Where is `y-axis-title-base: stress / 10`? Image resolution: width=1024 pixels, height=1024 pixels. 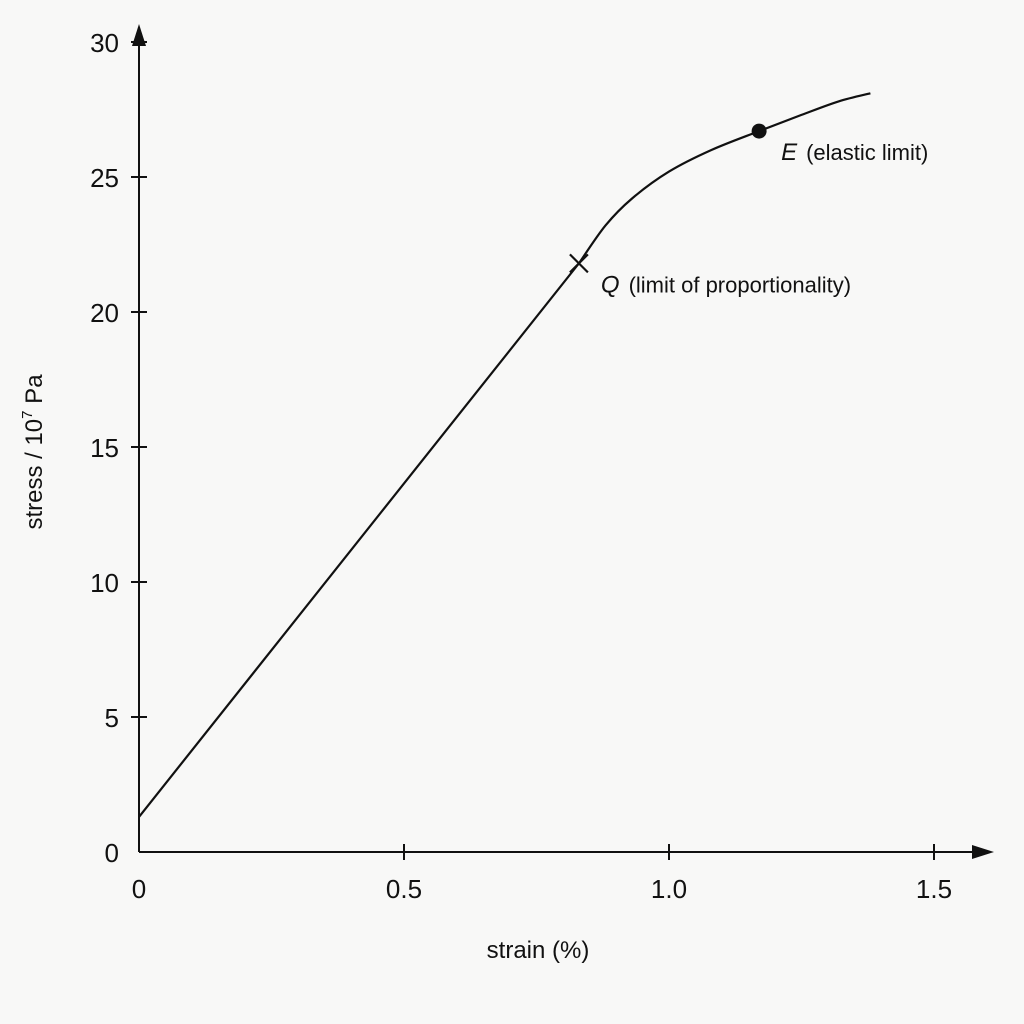 y-axis-title-base: stress / 10 is located at coordinates (34, 474).